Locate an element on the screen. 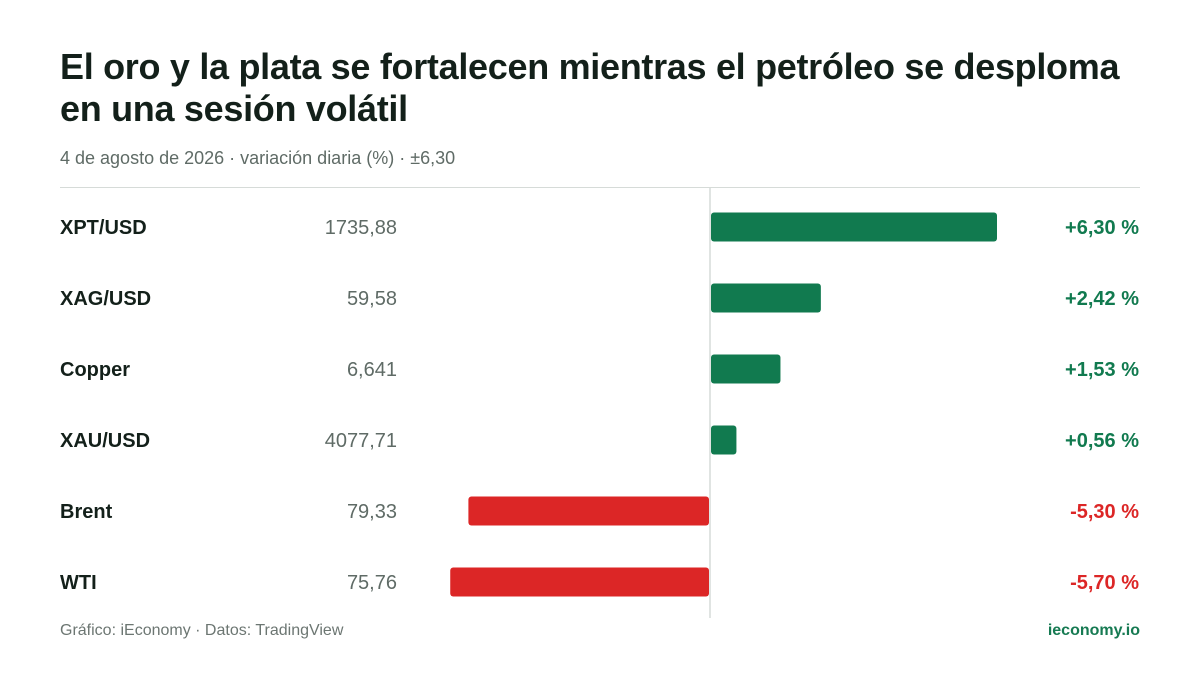 The width and height of the screenshot is (1200, 675). category-label: WTI is located at coordinates (78, 583).